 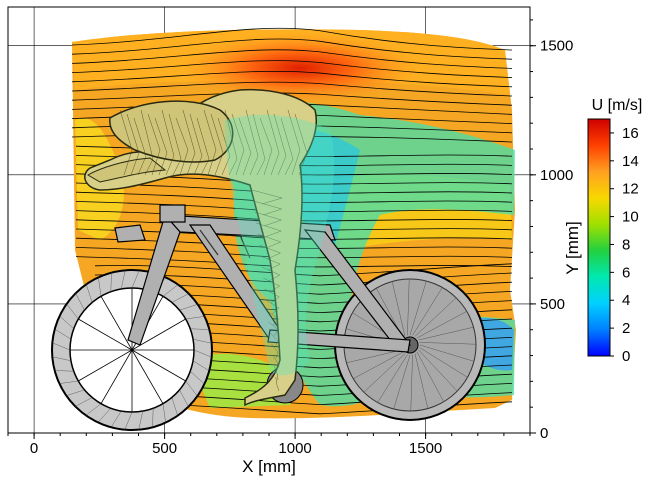 I want to click on wake-isosurface-overlay, so click(x=280, y=245).